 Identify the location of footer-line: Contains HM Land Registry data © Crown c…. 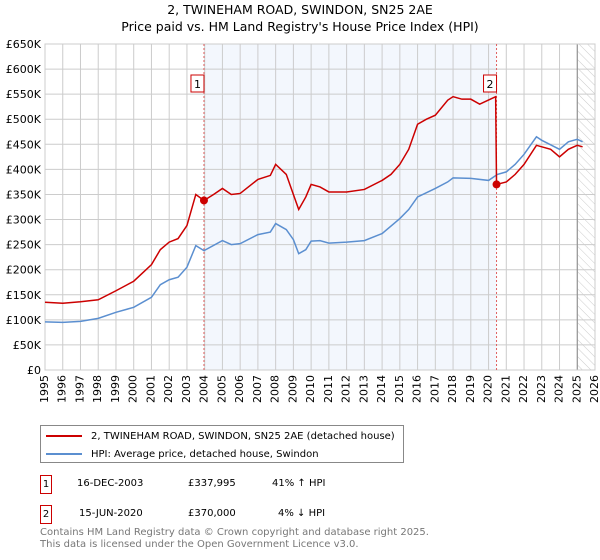
(234, 532).